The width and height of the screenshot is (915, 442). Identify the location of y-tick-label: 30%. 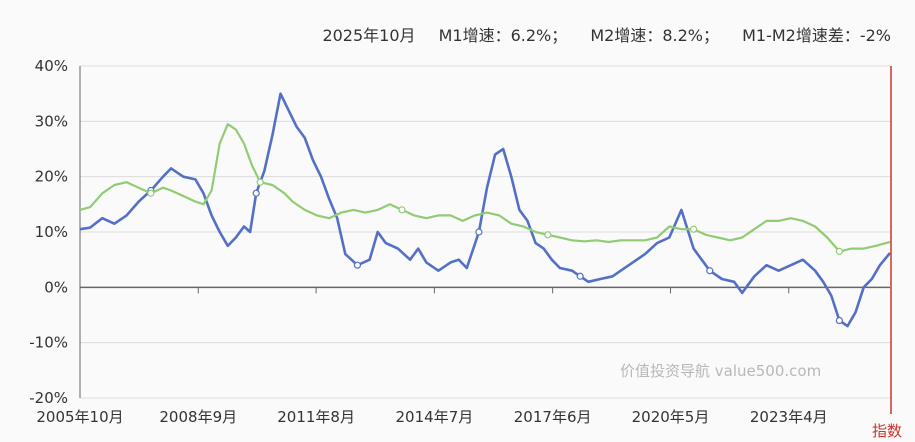
(51, 121).